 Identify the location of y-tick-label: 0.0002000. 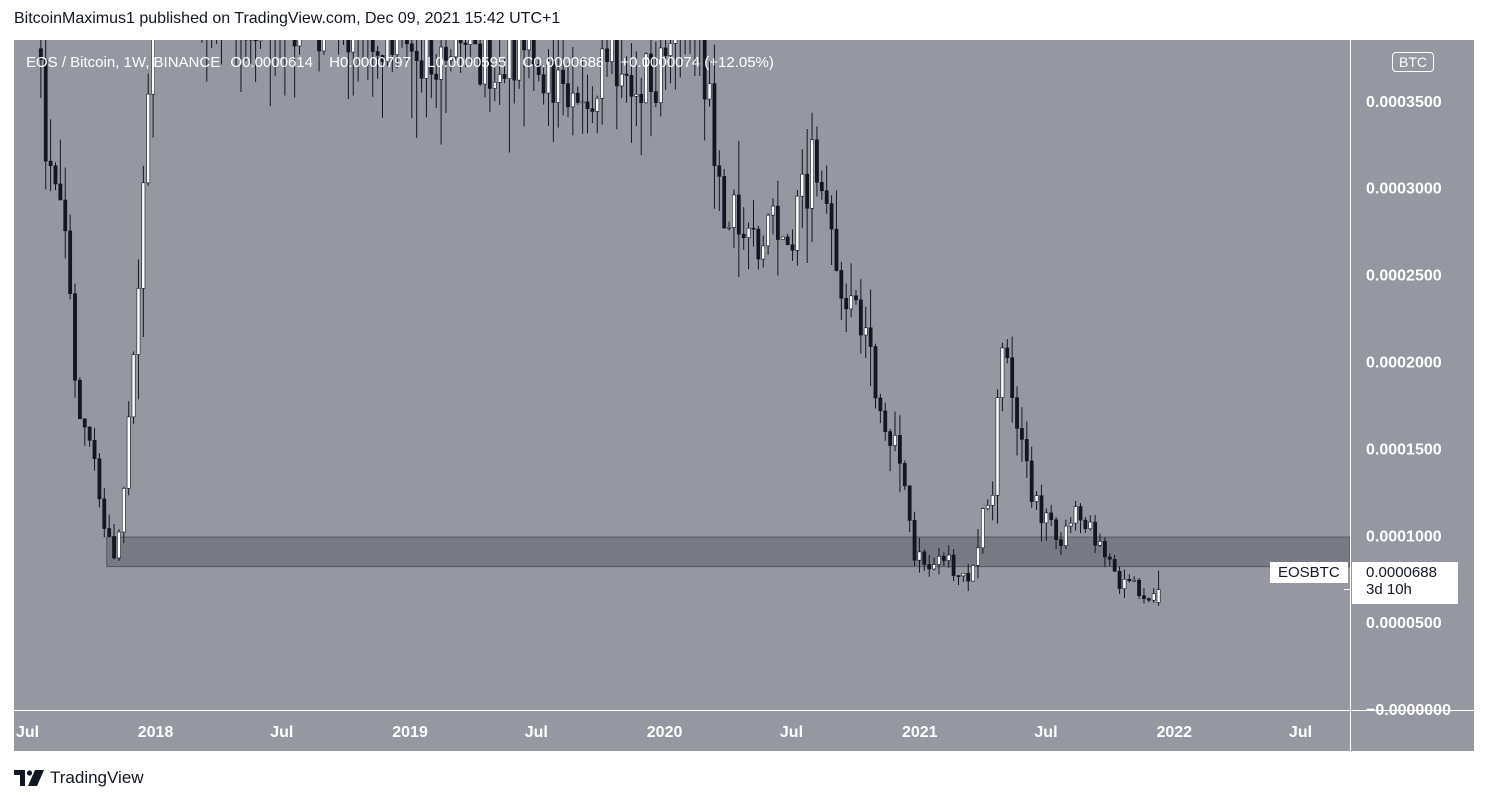
(1404, 363).